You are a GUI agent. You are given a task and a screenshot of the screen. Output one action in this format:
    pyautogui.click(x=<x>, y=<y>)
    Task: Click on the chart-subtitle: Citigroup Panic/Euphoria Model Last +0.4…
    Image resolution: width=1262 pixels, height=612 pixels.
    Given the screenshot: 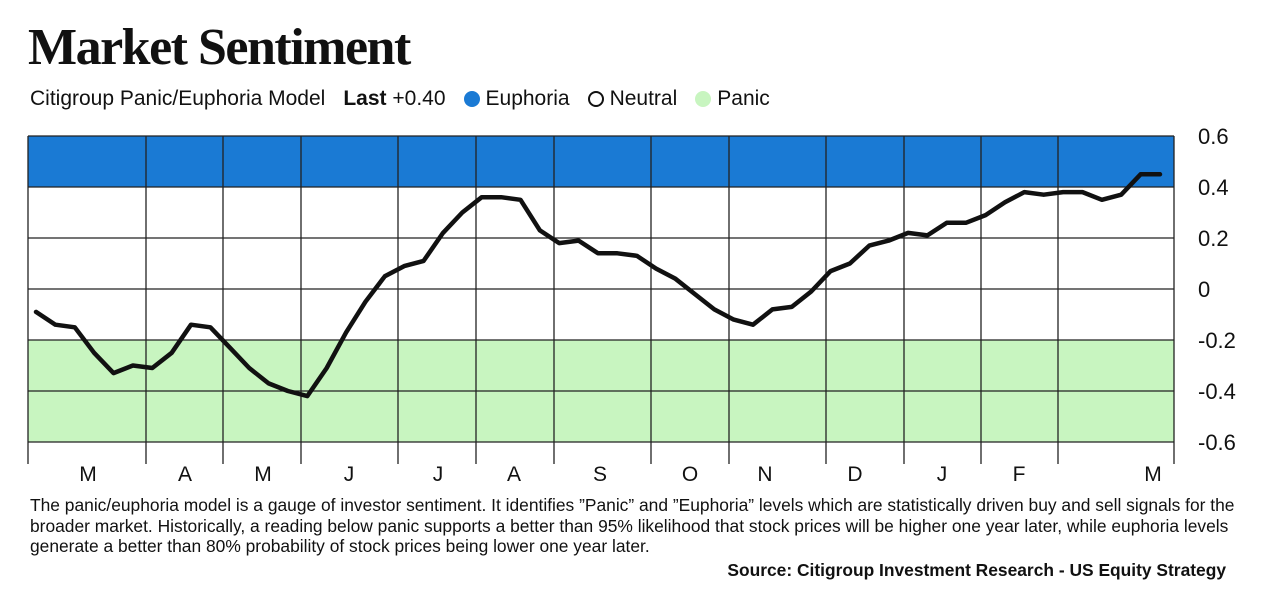 What is the action you would take?
    pyautogui.click(x=400, y=99)
    